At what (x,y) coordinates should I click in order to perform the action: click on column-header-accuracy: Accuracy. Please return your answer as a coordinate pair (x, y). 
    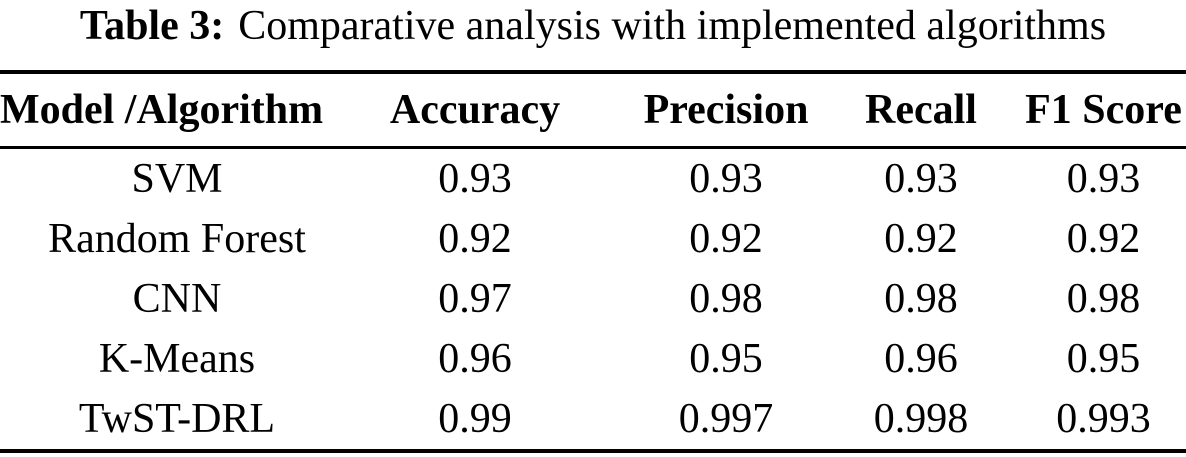
    Looking at the image, I should click on (475, 110).